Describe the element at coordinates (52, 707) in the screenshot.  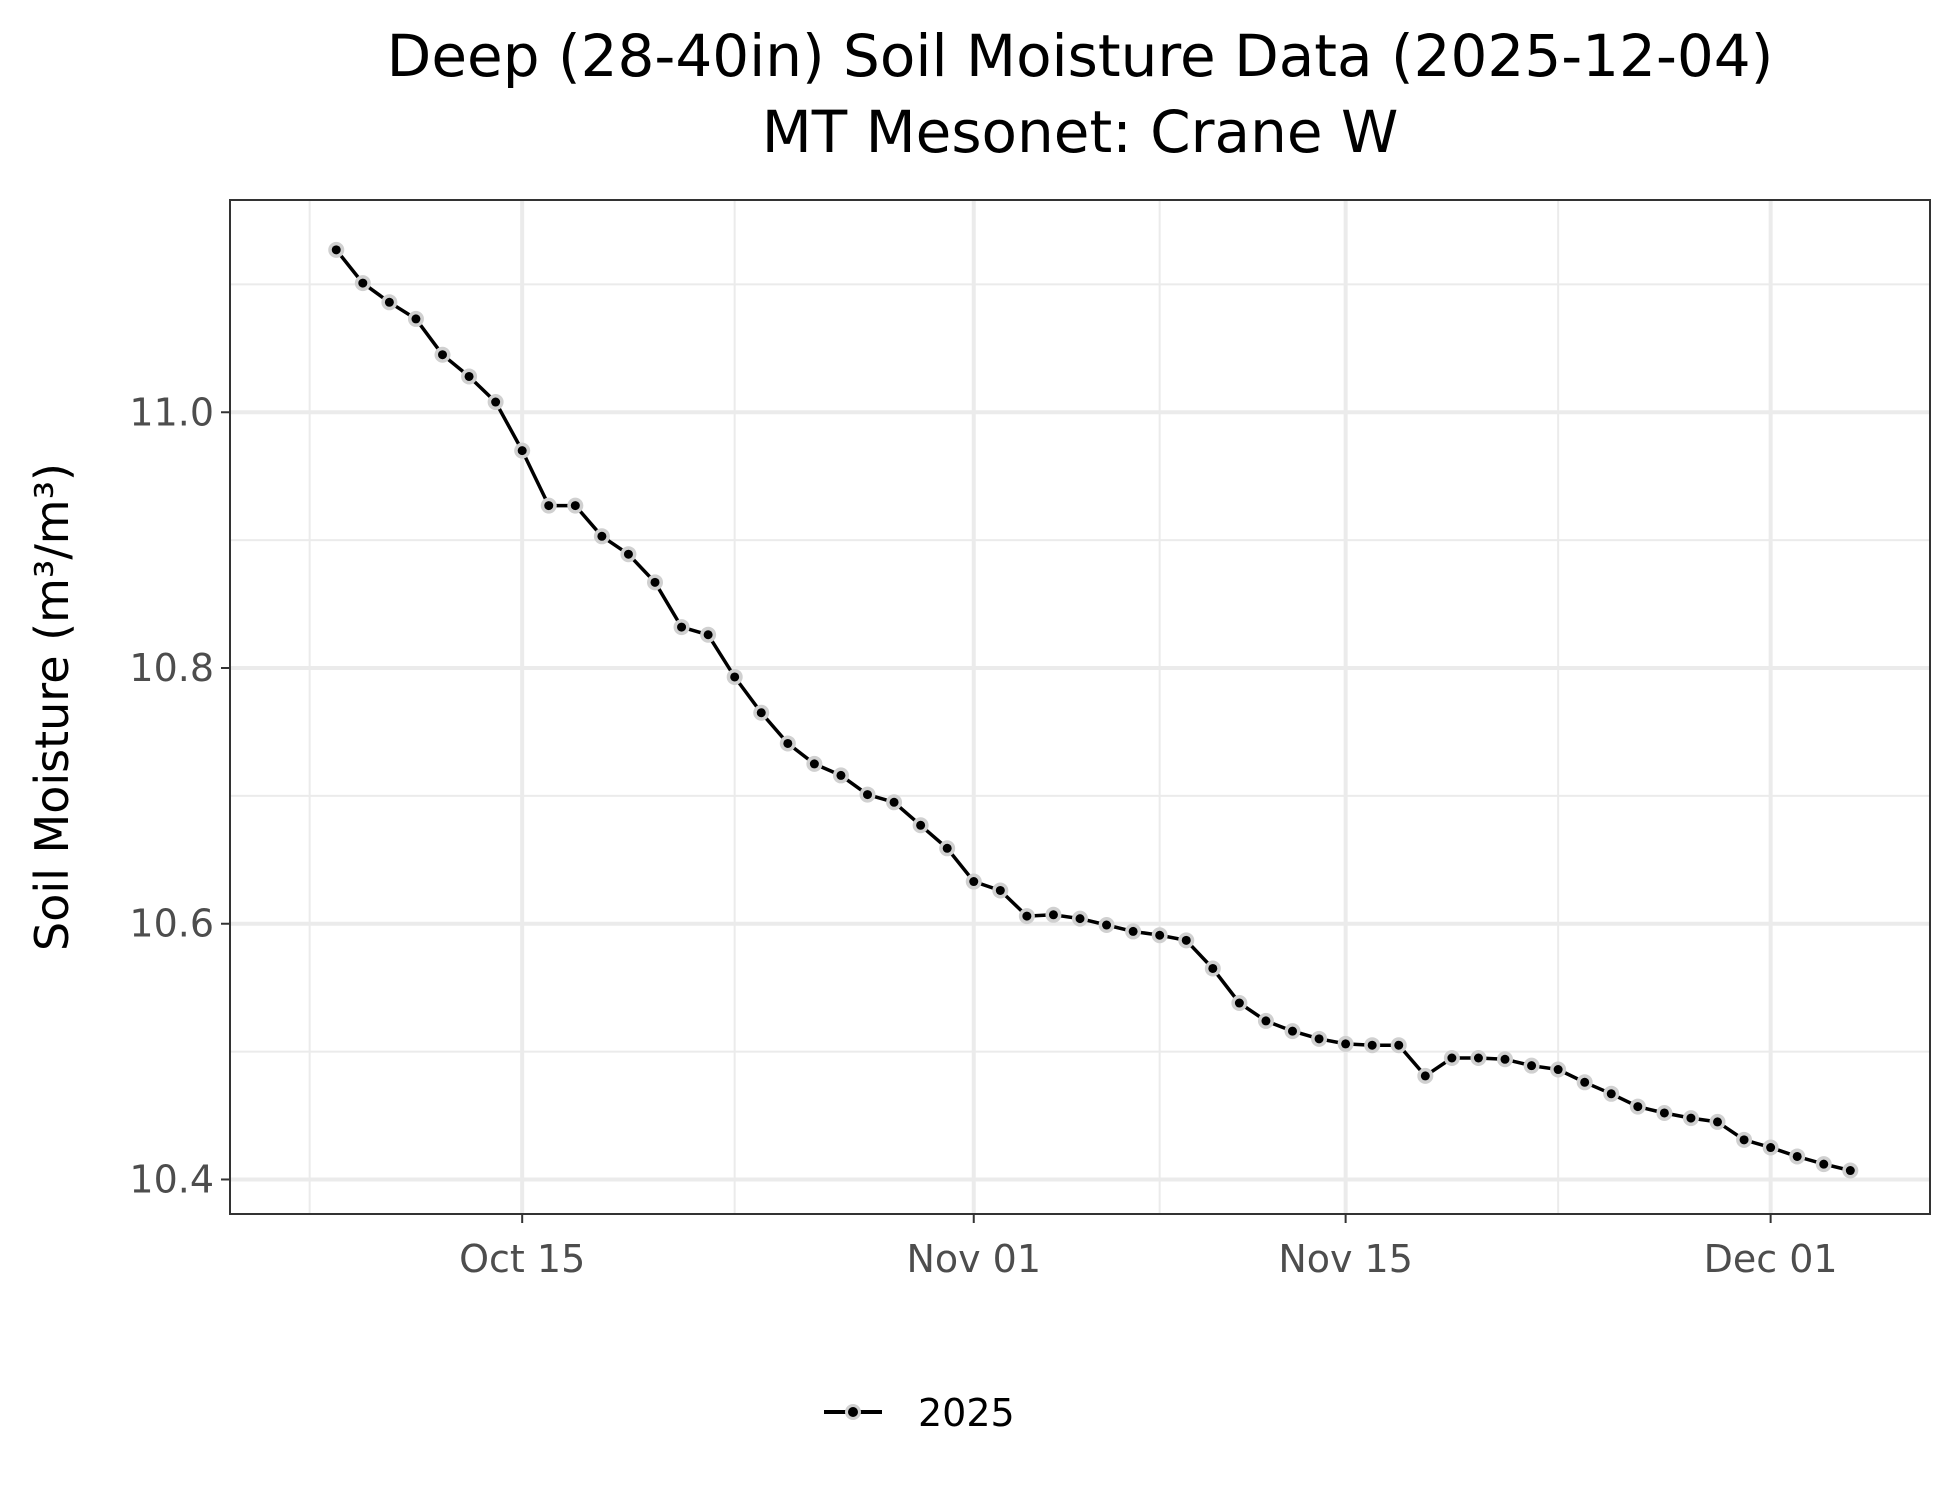
I see `y-axis-title: Soil Moisture (m³/m³)` at that location.